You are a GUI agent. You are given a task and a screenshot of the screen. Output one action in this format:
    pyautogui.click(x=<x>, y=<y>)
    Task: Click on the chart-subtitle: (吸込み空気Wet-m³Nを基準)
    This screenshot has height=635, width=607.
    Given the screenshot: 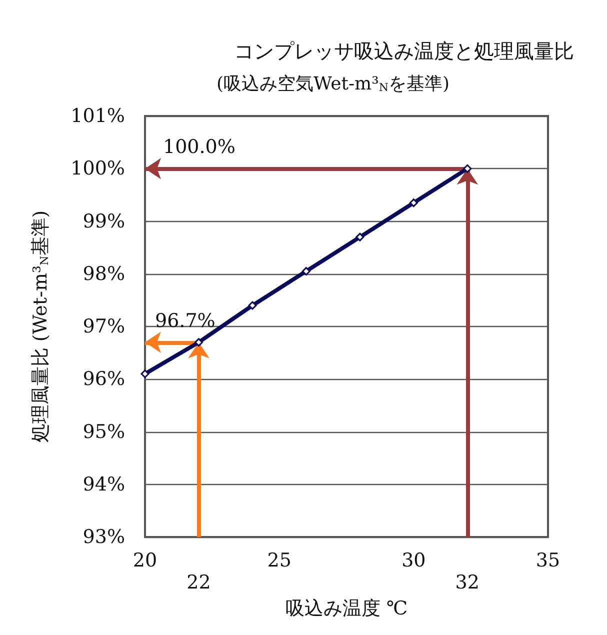 What is the action you would take?
    pyautogui.click(x=333, y=84)
    